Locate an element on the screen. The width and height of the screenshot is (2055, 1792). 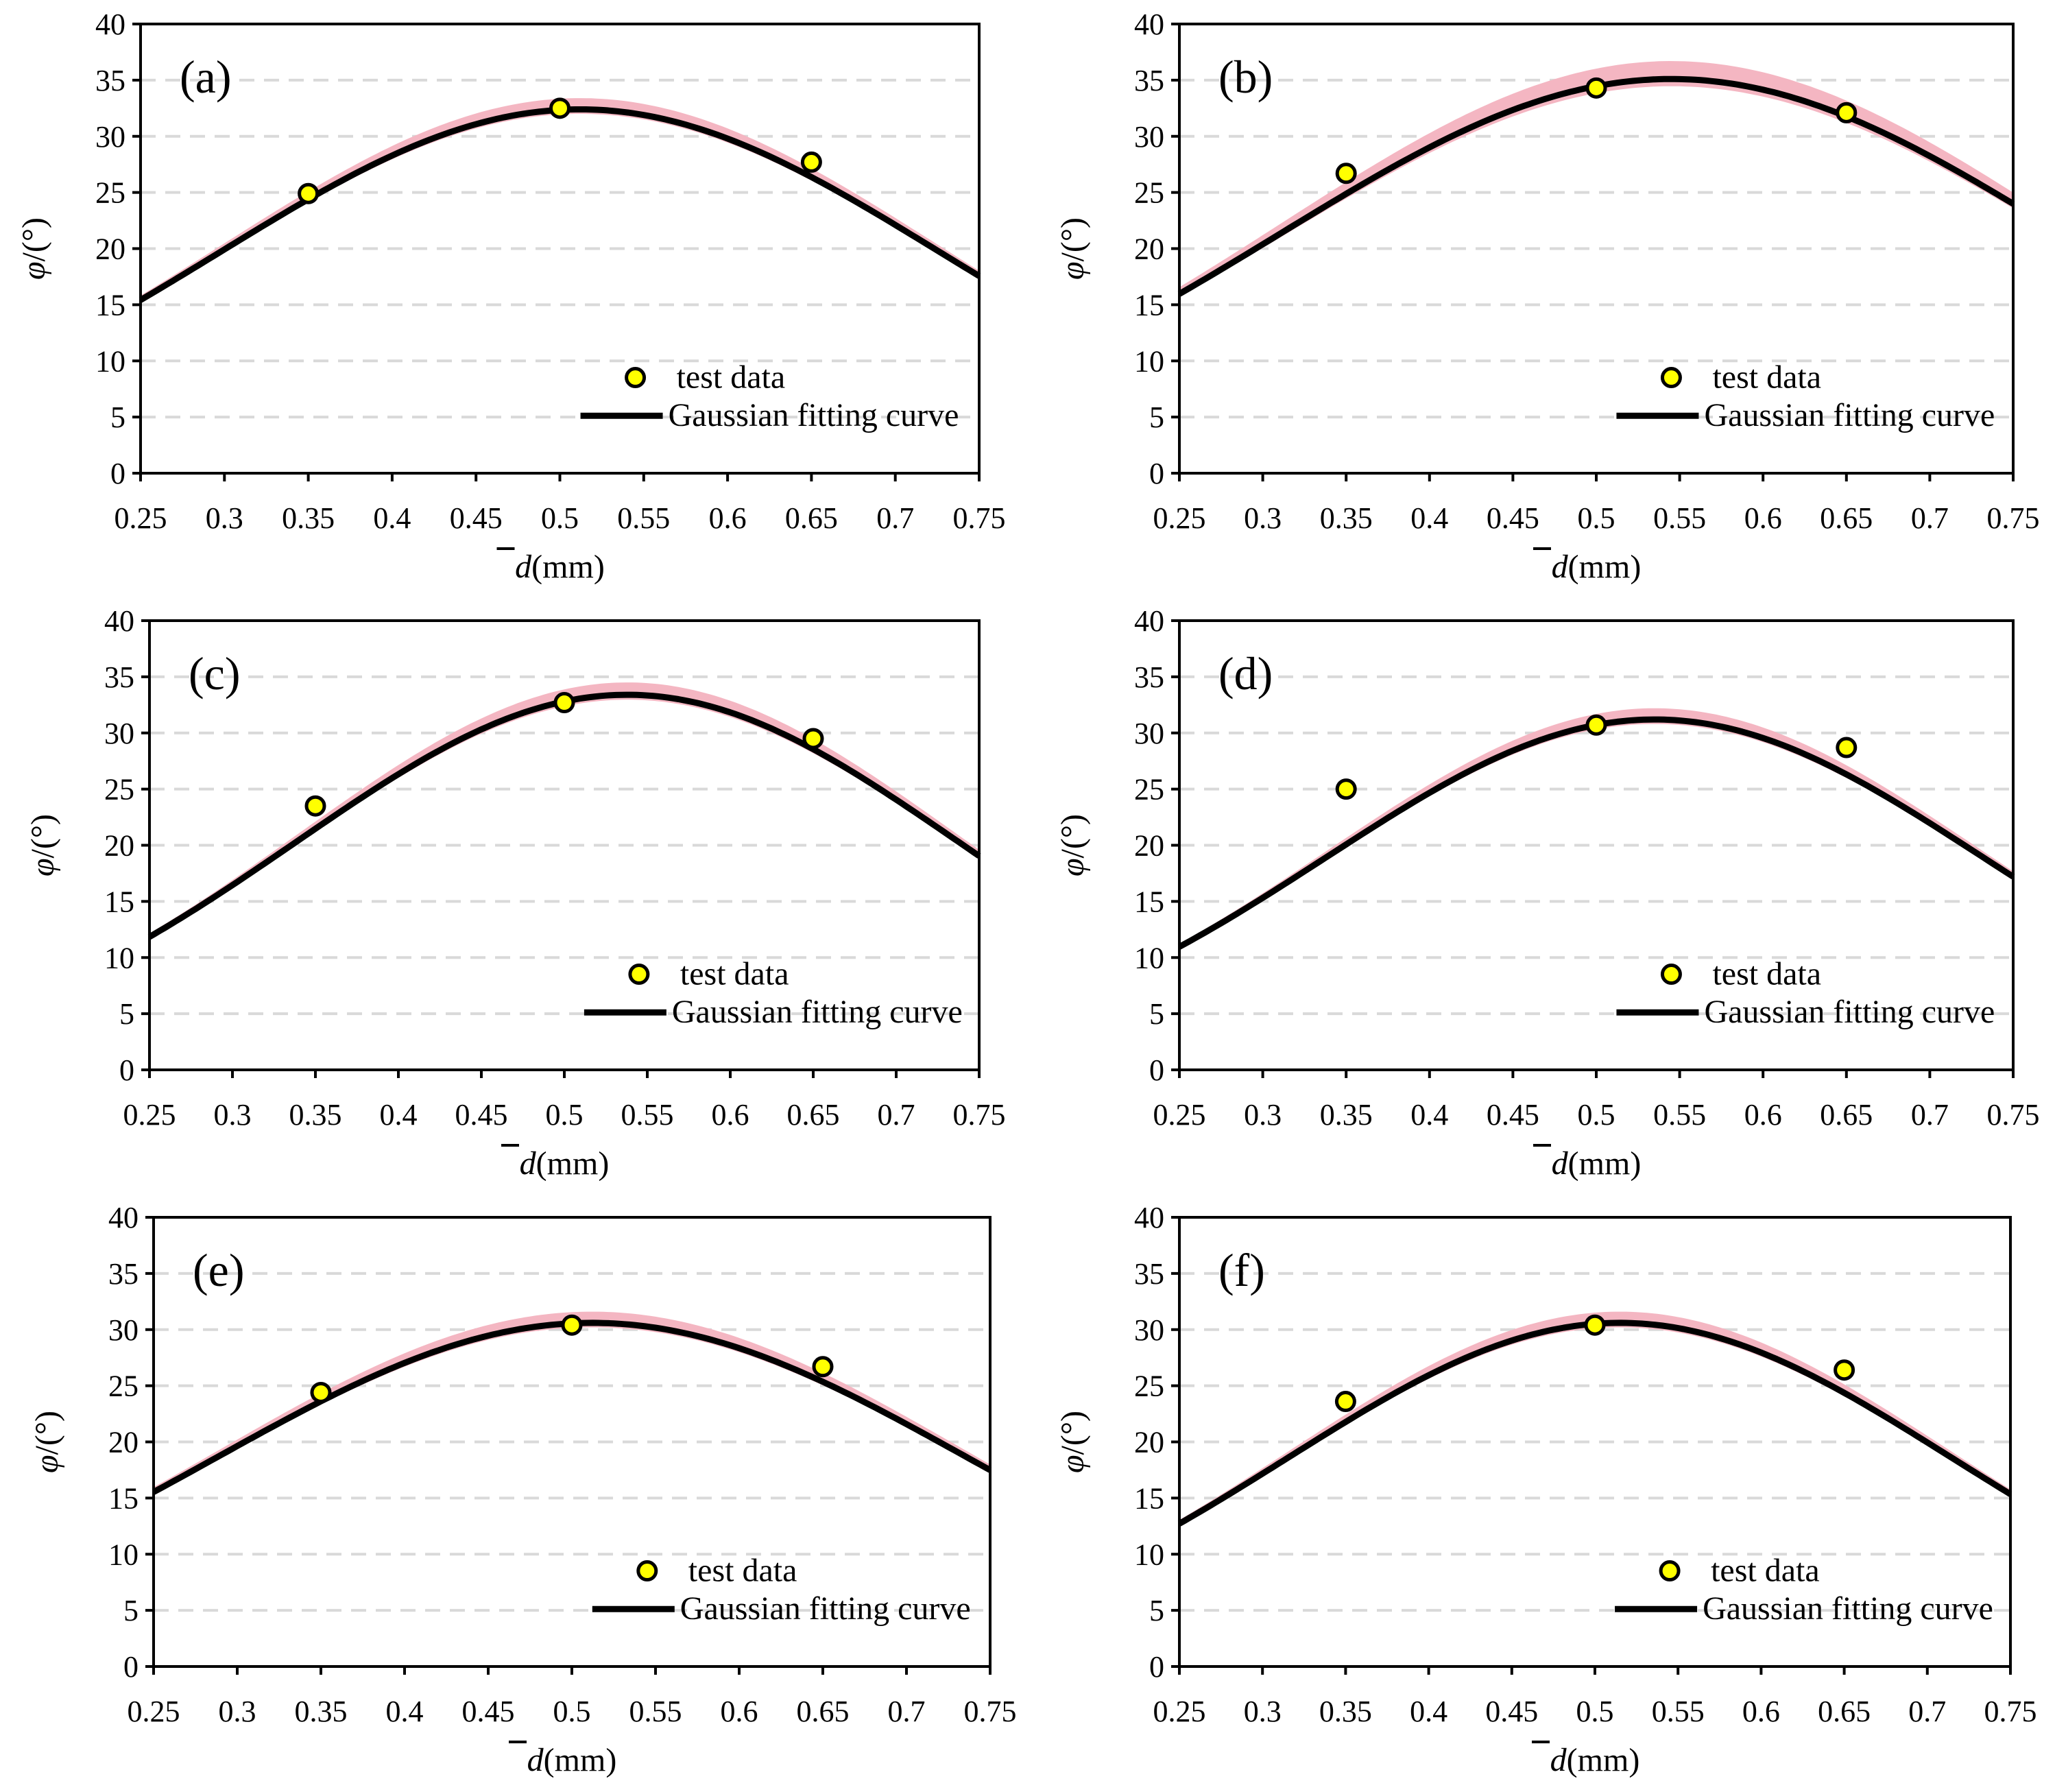
x-tick-label: 0.25 is located at coordinates (141, 518).